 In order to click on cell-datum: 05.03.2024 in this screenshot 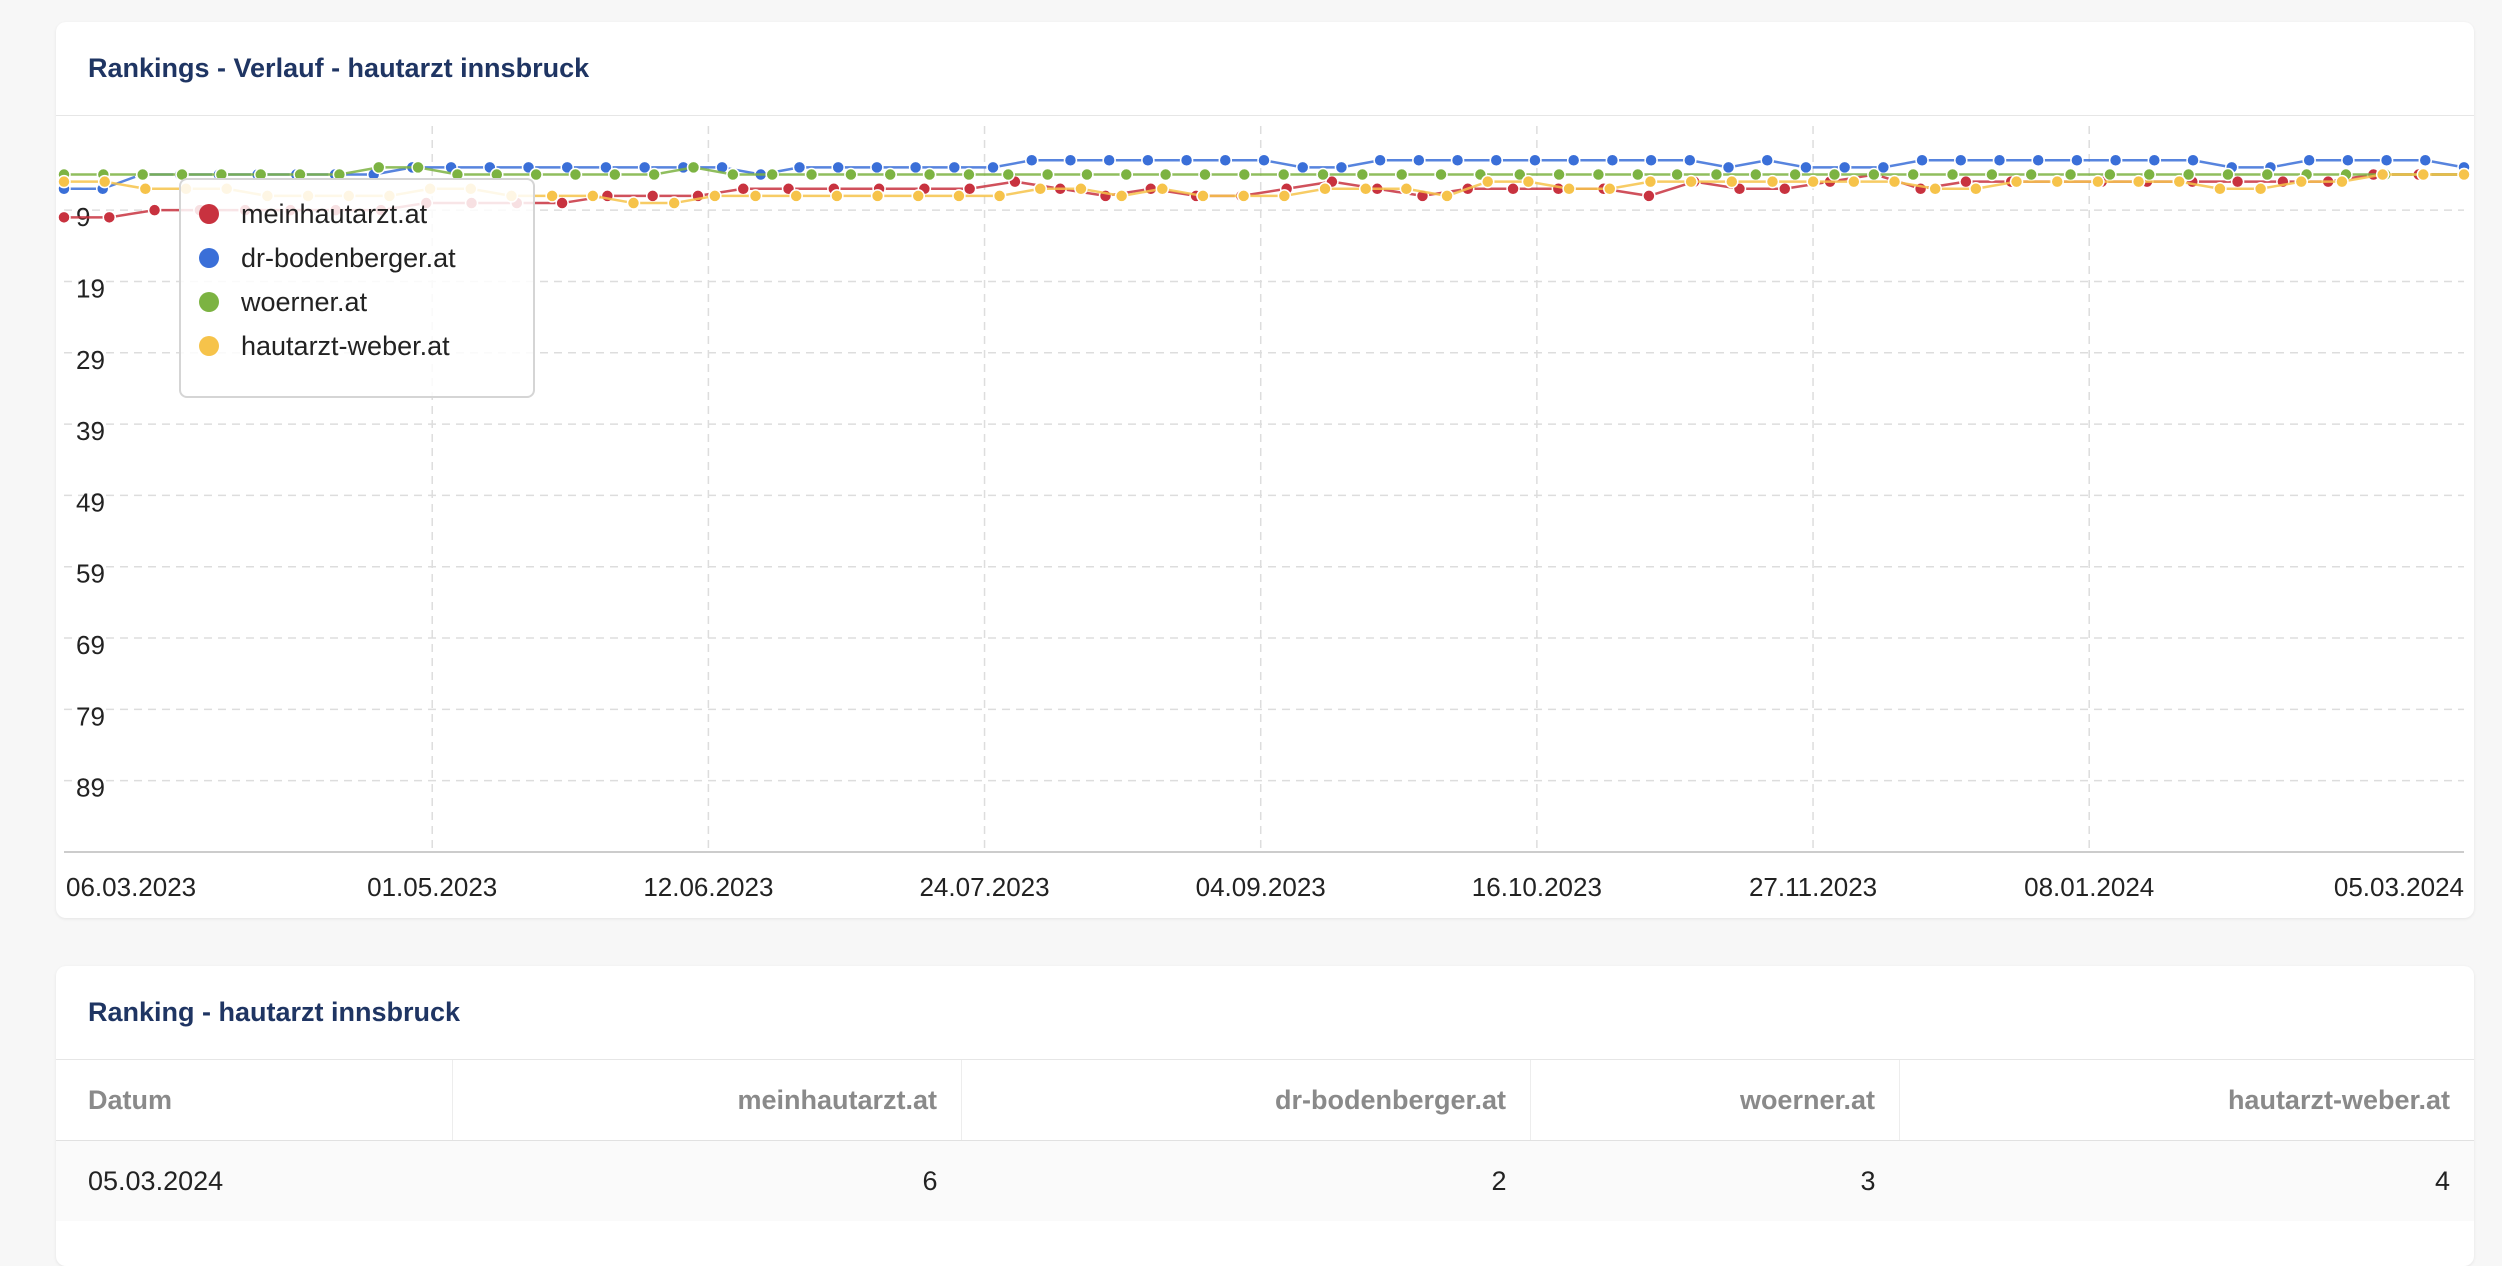, I will do `click(254, 1180)`.